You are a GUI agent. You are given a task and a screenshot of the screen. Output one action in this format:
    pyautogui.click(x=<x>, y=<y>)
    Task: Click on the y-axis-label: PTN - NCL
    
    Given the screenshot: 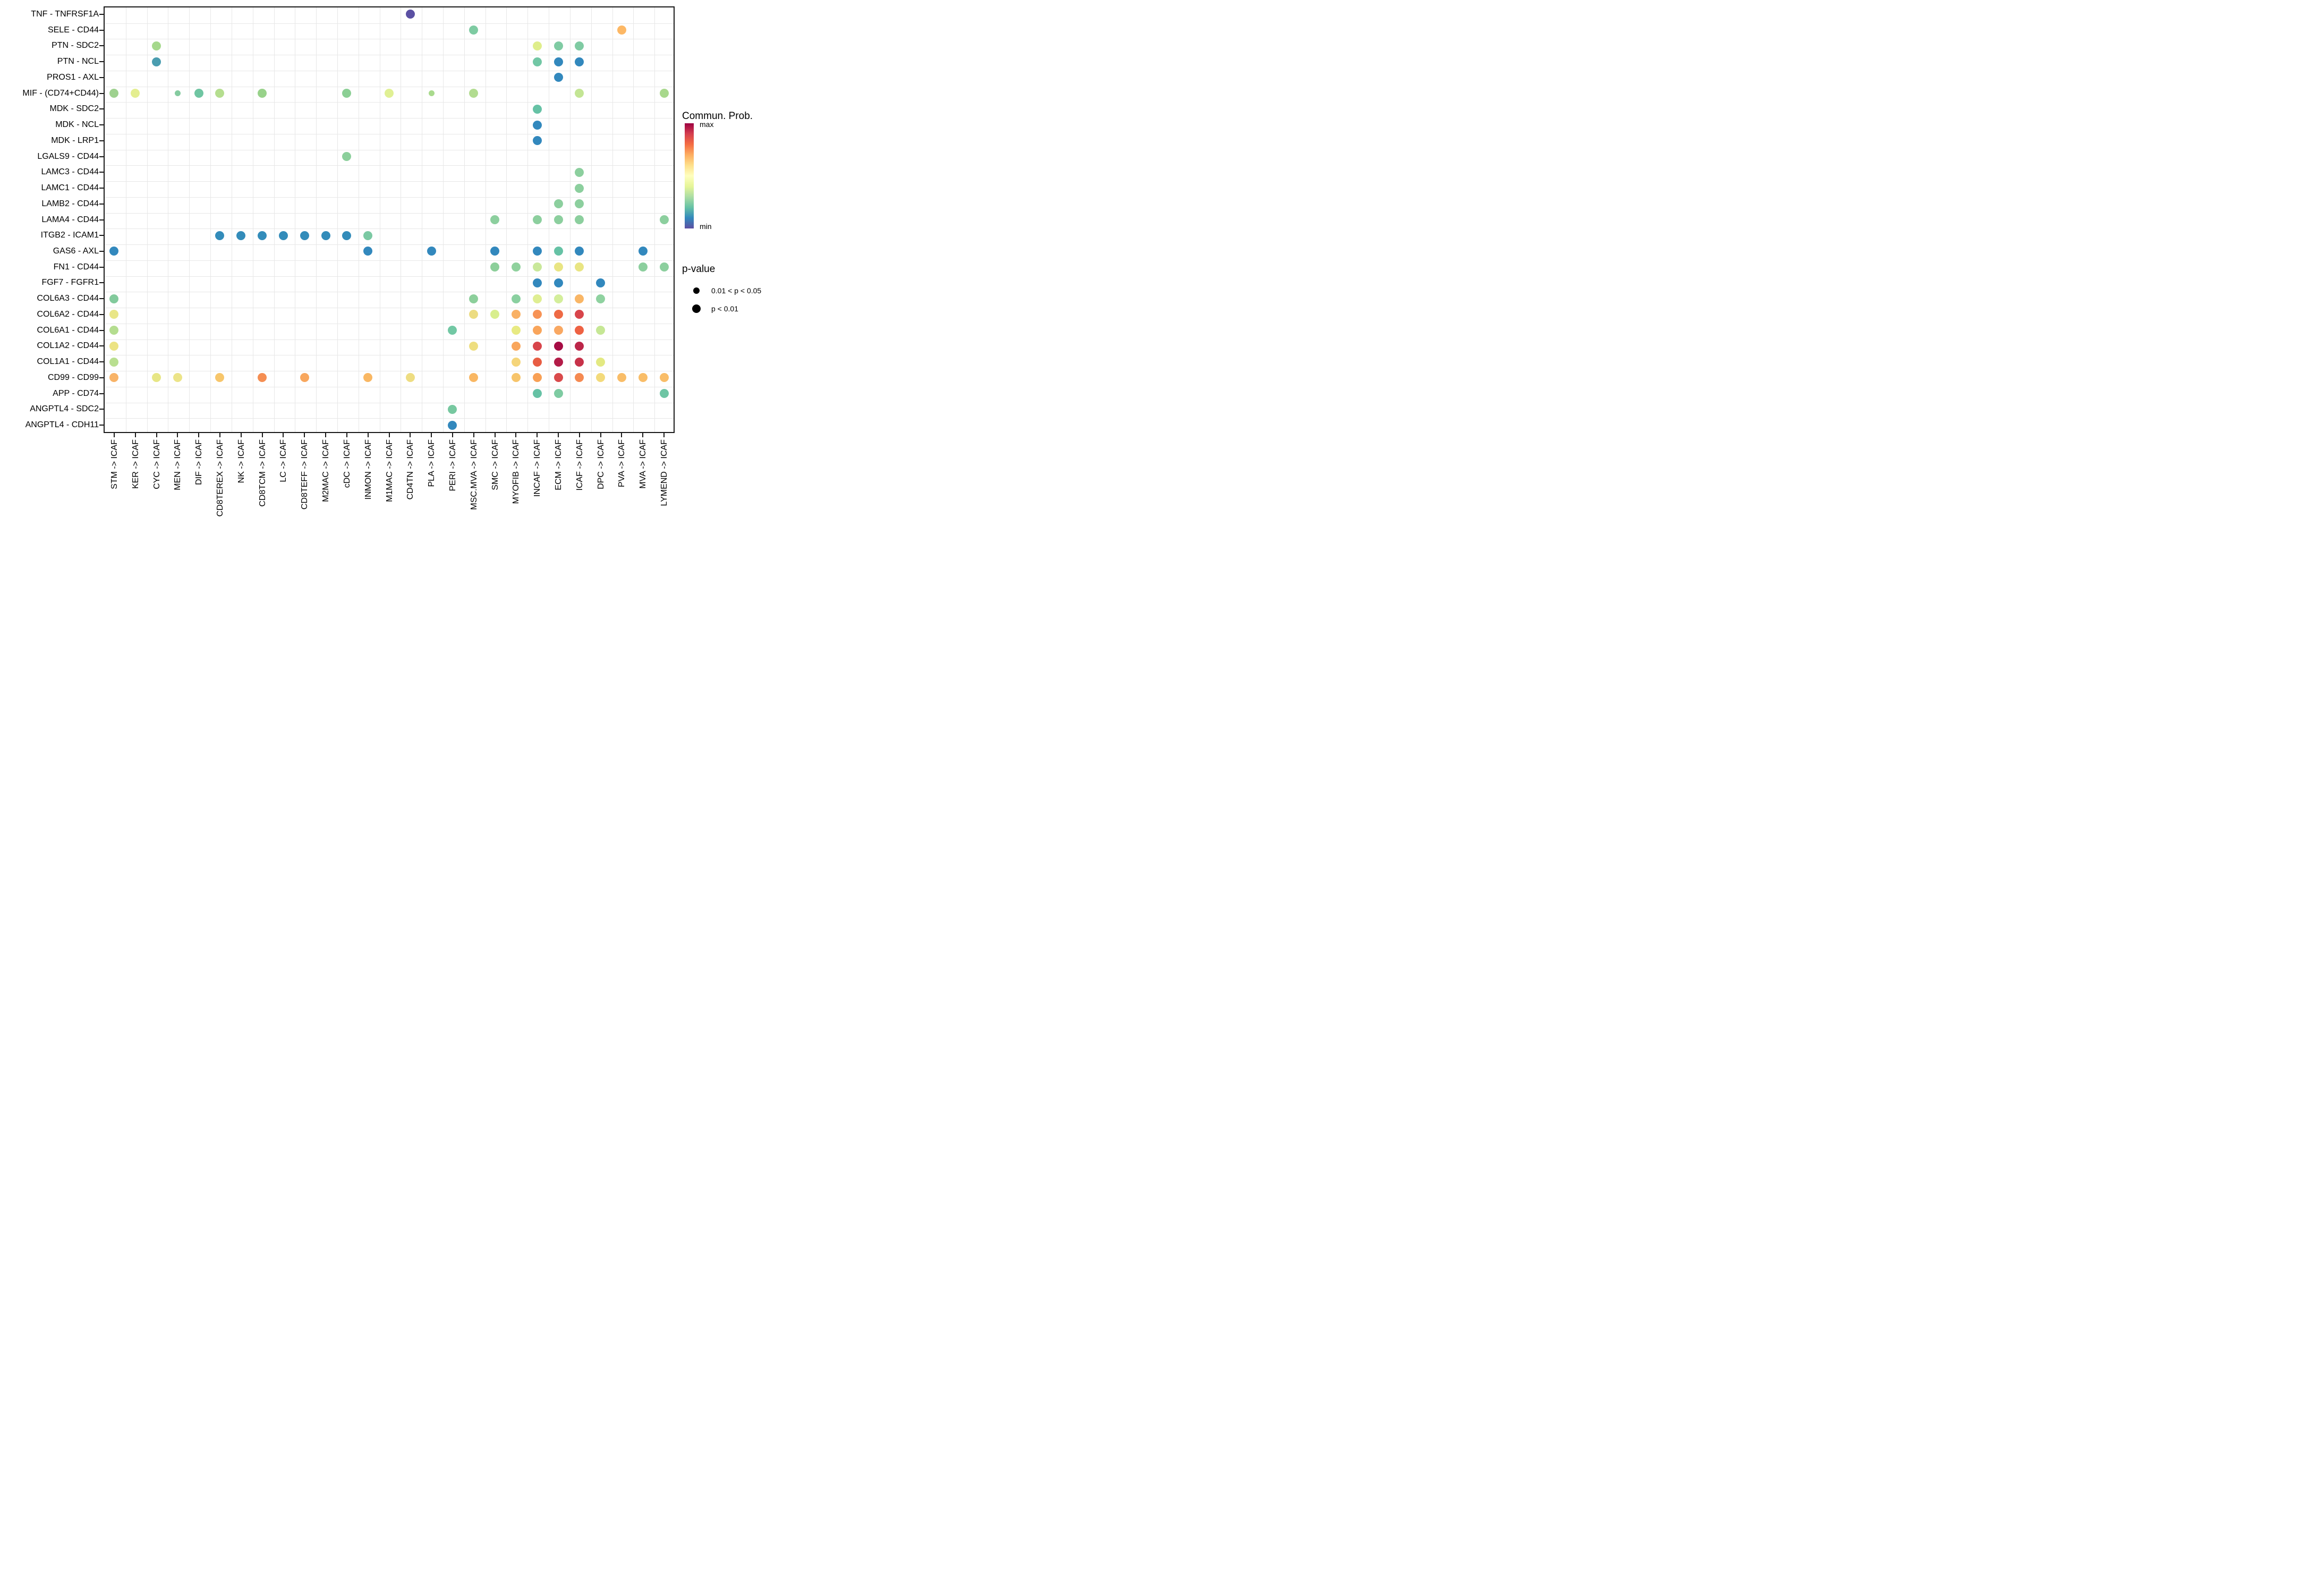 What is the action you would take?
    pyautogui.click(x=78, y=61)
    